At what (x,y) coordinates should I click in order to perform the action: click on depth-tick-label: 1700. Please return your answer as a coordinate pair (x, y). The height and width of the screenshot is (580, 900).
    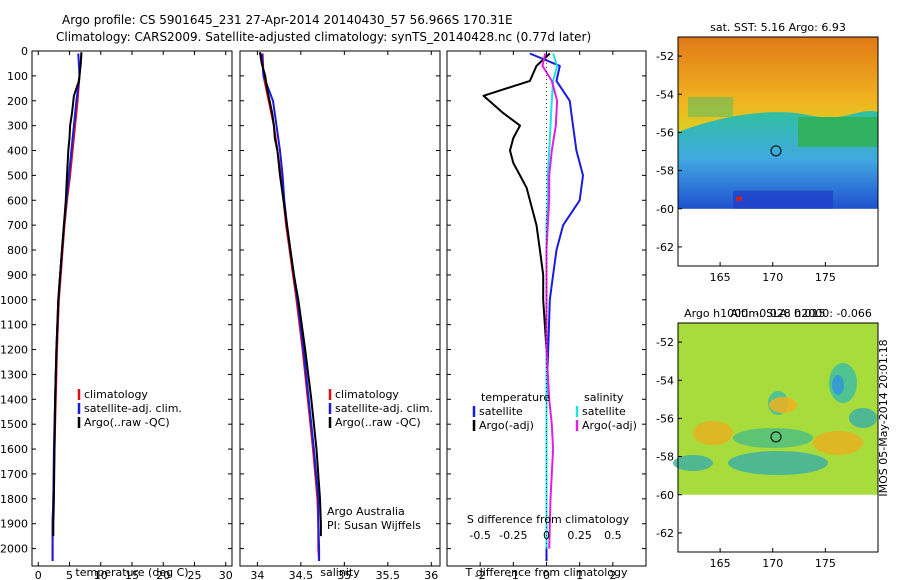
    Looking at the image, I should click on (14, 474).